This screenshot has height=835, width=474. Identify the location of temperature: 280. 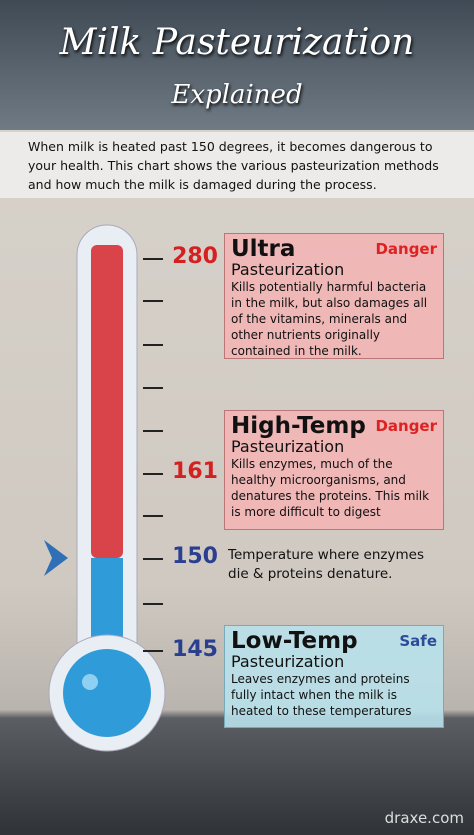
(195, 256).